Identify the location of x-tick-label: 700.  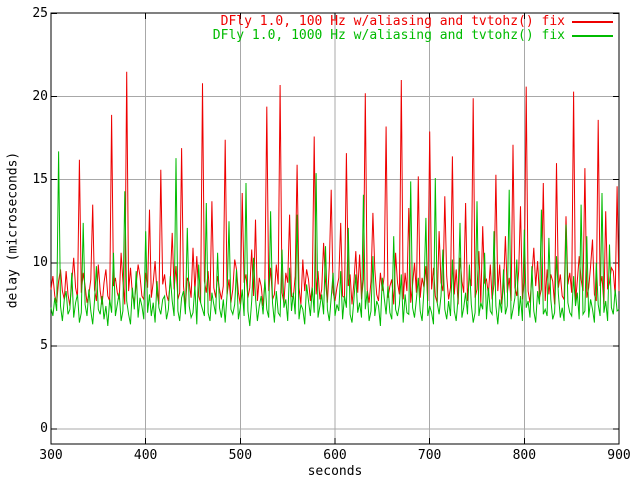
(429, 455).